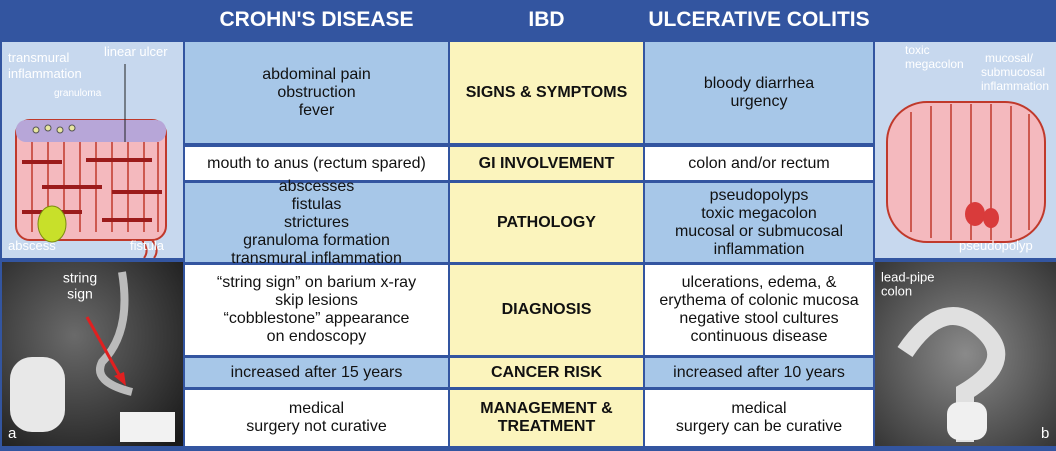 This screenshot has width=1056, height=451. I want to click on label: granuloma, so click(78, 93).